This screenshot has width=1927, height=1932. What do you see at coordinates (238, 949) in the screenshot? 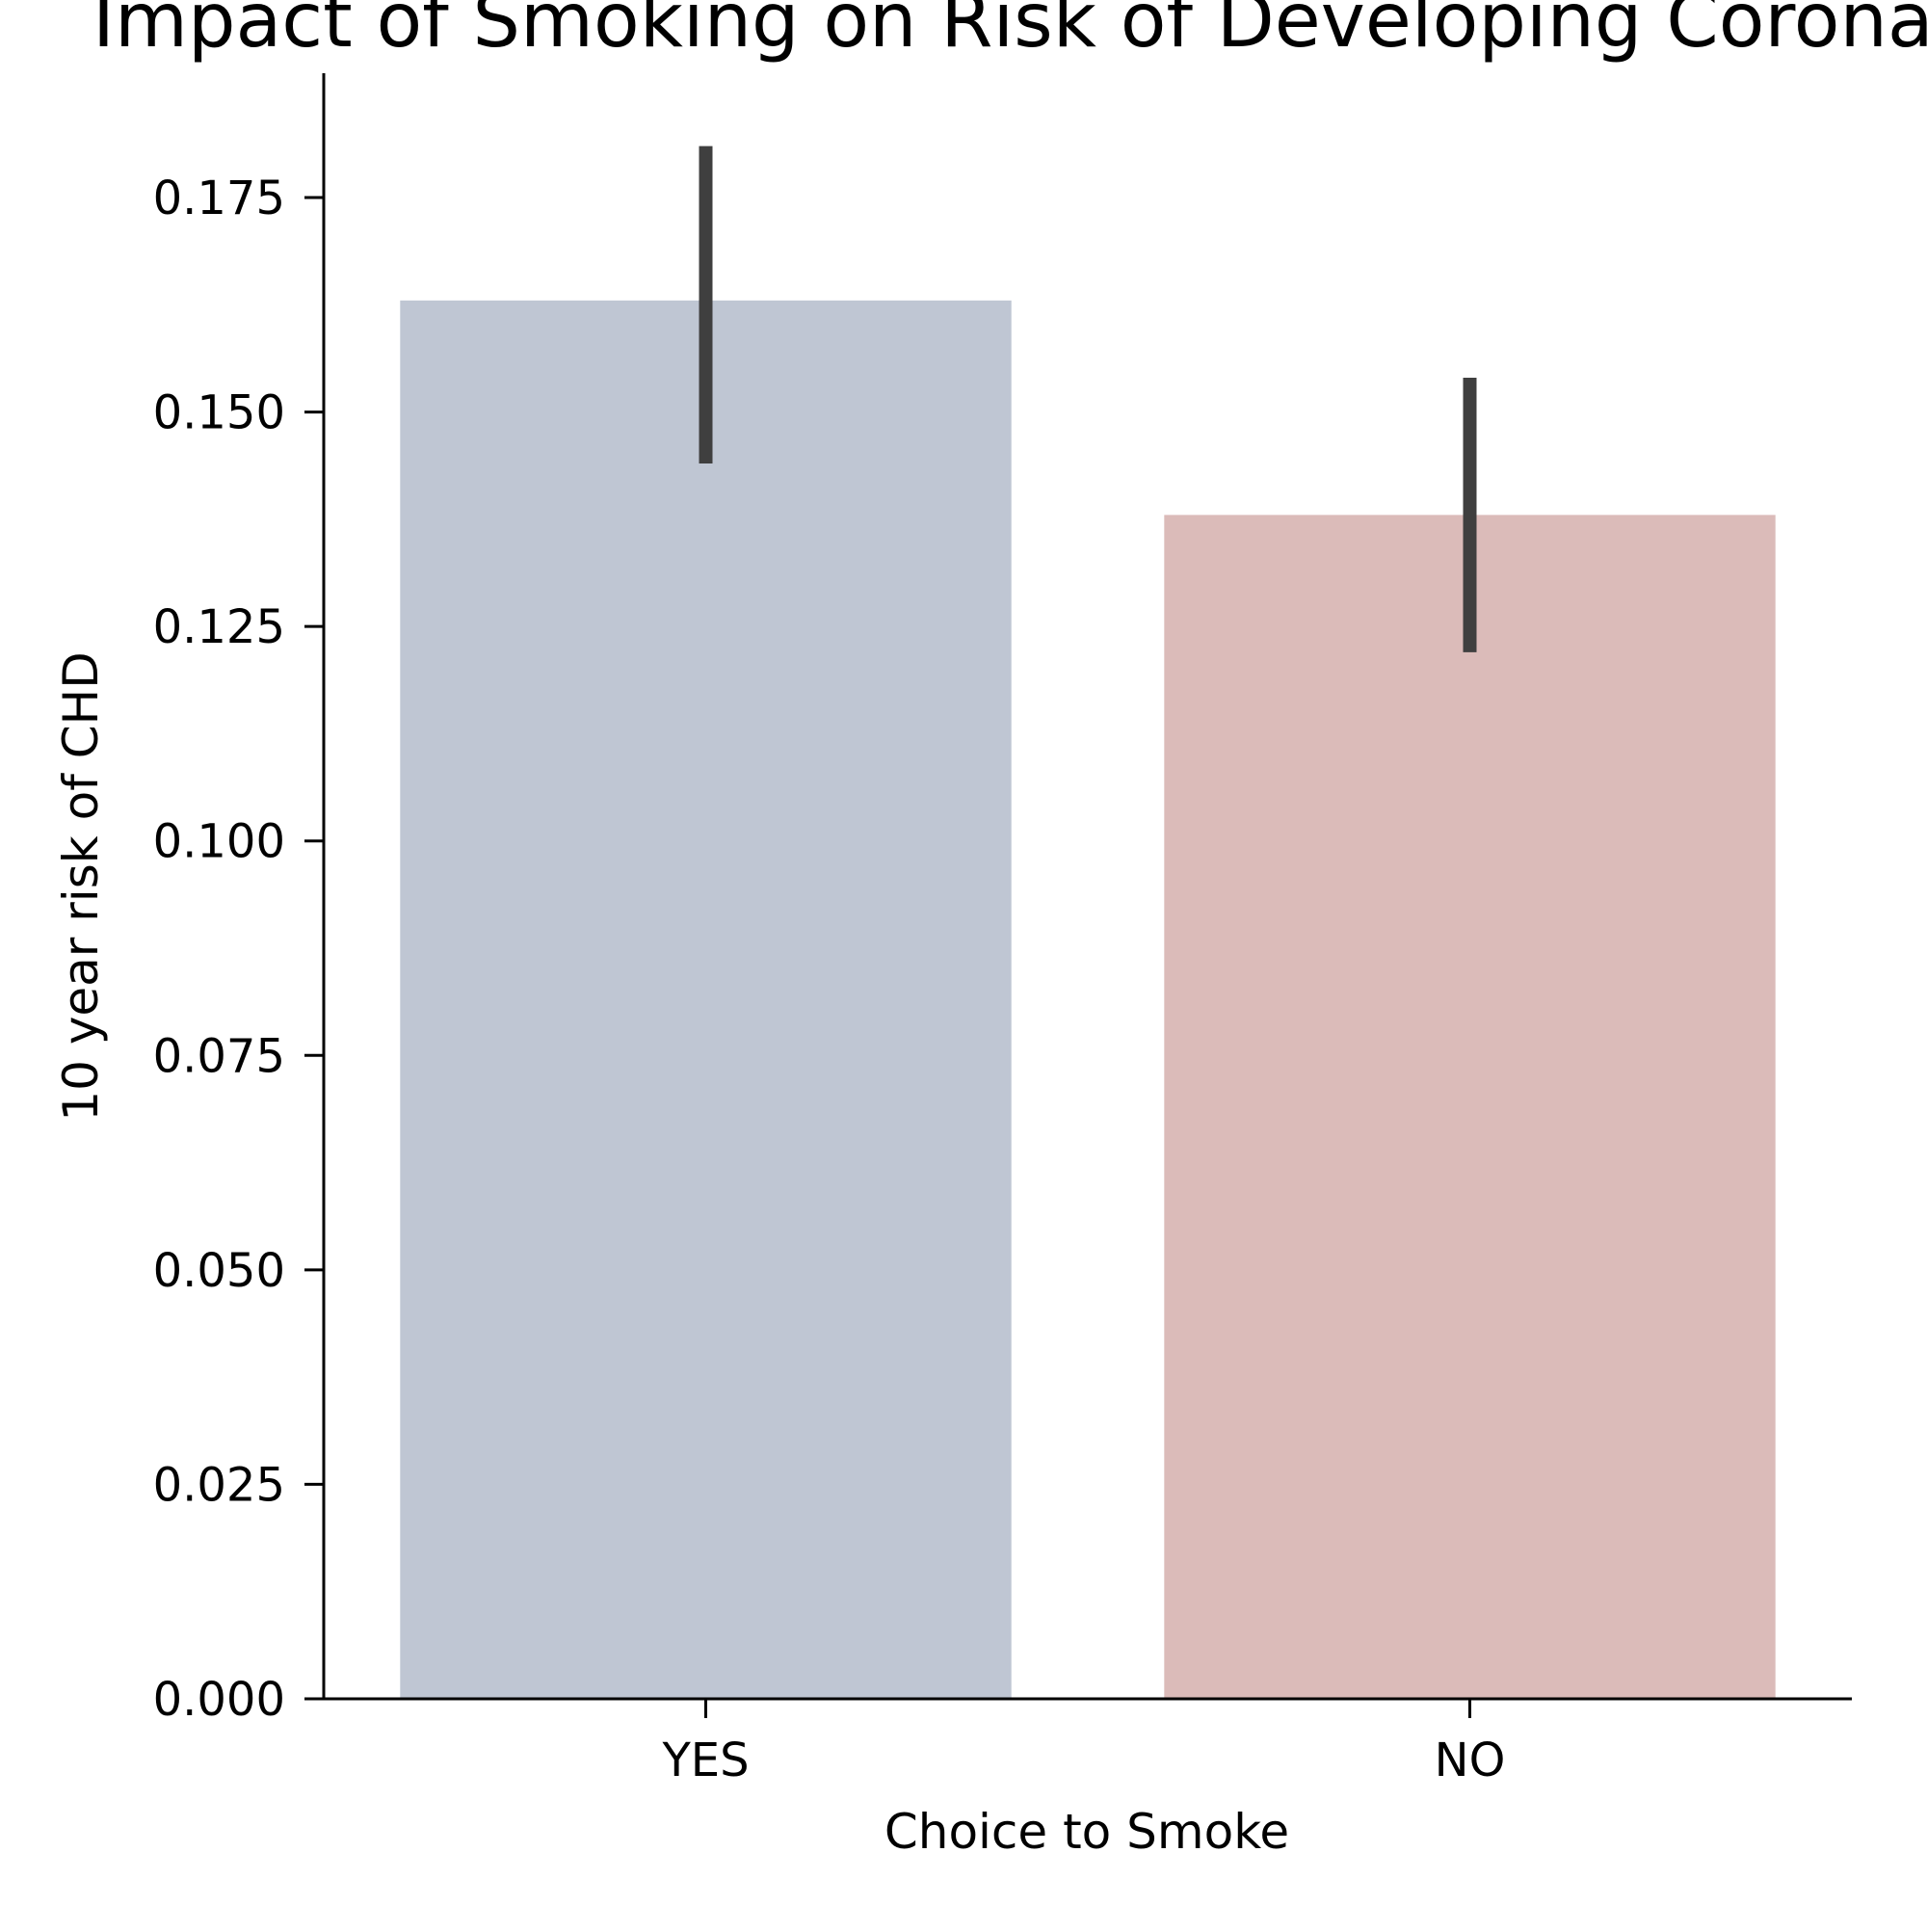
I see `y-axis-ticks: 0.000 0.025 0.050 0.075 0.100 0.125 0.150 0.175` at bounding box center [238, 949].